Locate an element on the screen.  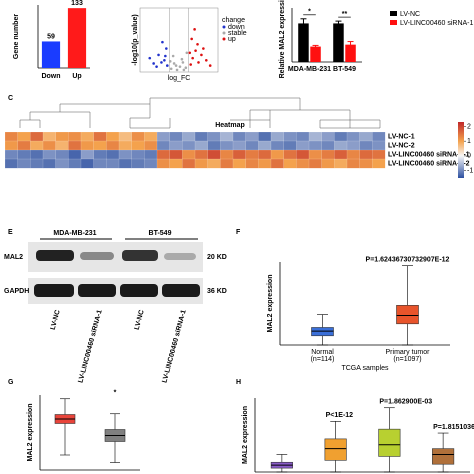
y-axis-label: Relative MAL2 expression is located at coordinates (282, 39).